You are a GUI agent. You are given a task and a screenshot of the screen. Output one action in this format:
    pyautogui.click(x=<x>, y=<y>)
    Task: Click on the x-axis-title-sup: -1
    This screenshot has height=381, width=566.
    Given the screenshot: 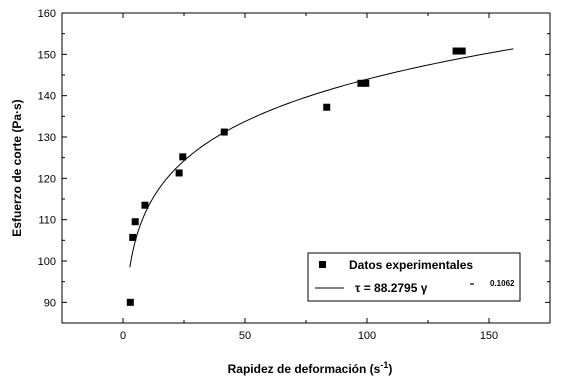 What is the action you would take?
    pyautogui.click(x=384, y=365)
    